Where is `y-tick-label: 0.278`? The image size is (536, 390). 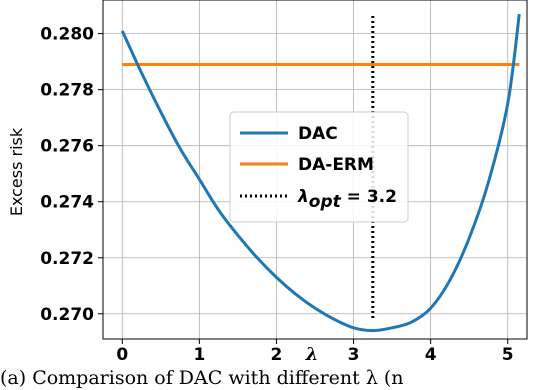
y-tick-label: 0.278 is located at coordinates (67, 91).